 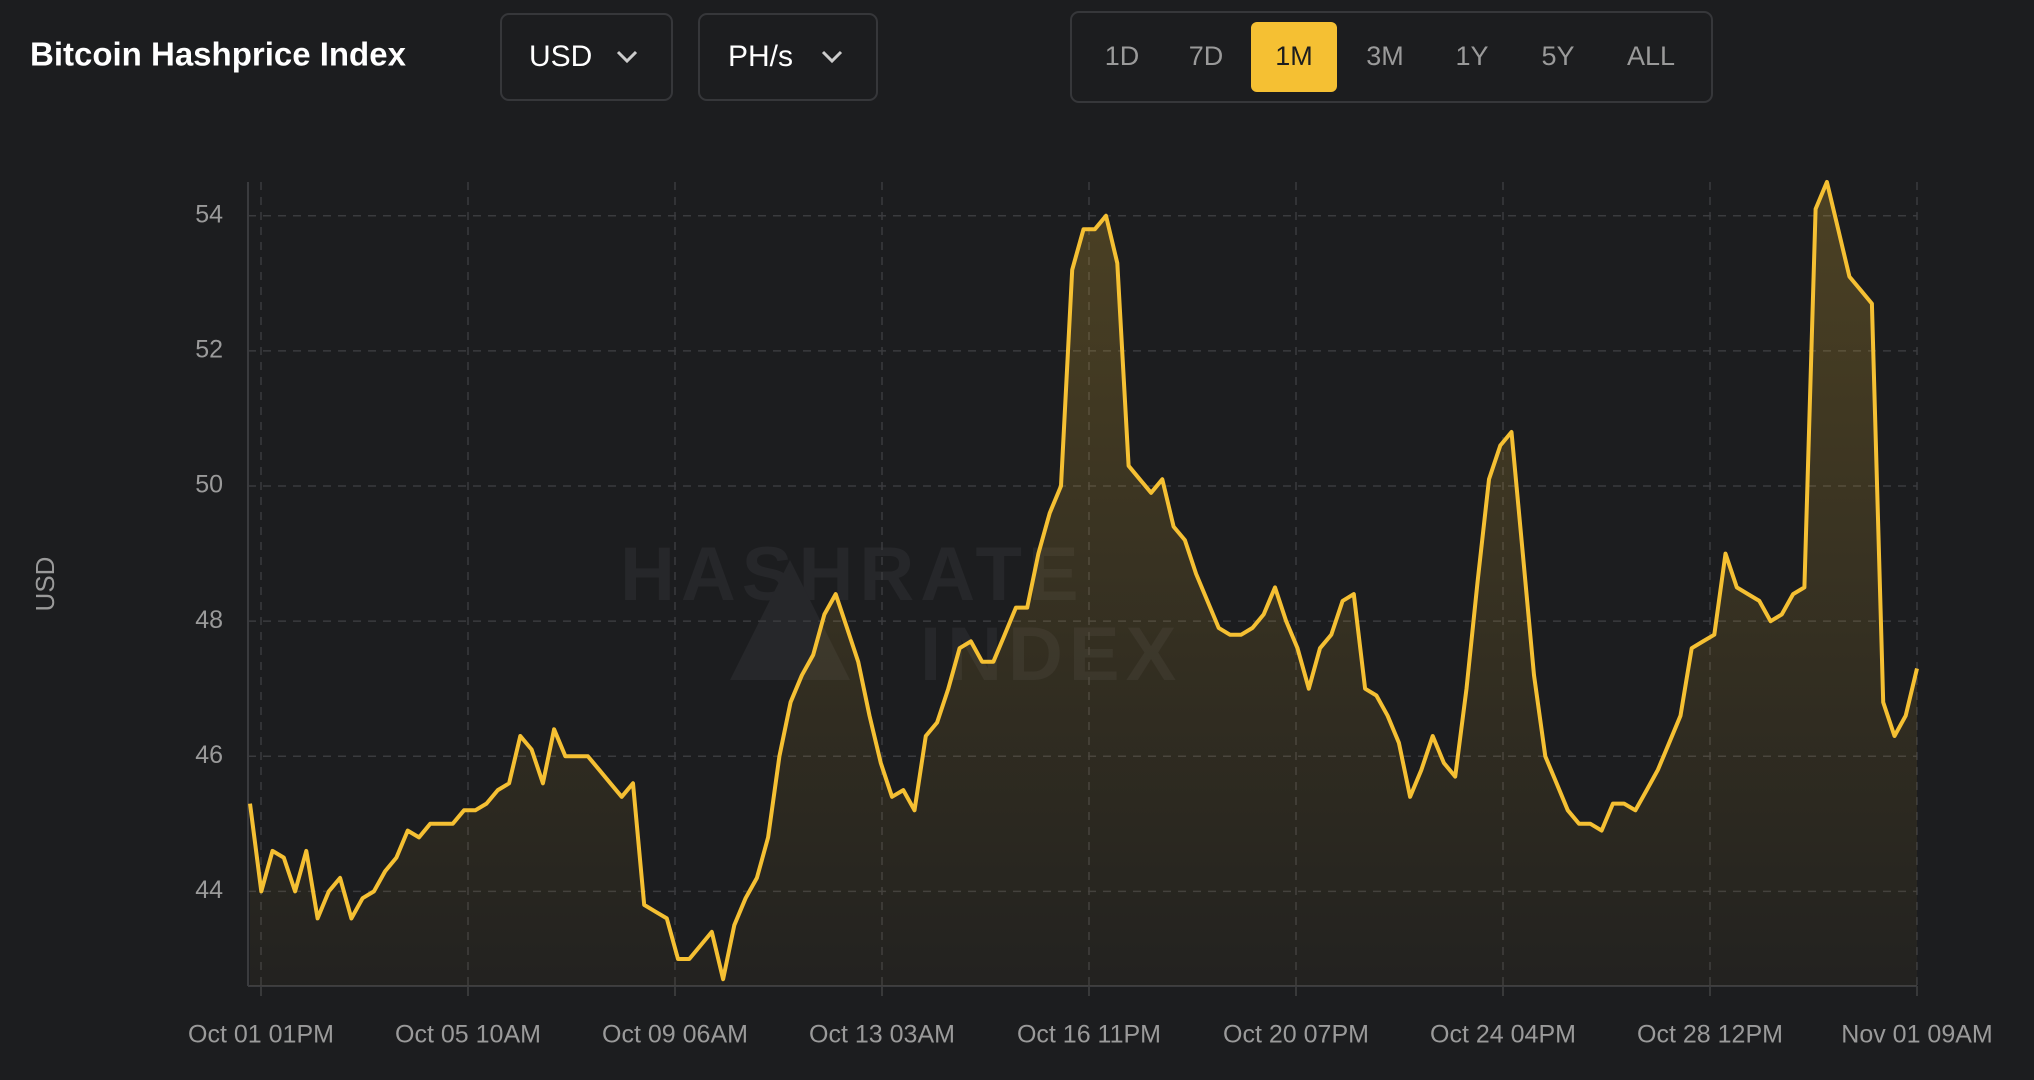 What do you see at coordinates (1296, 1035) in the screenshot?
I see `x-tick-label: Oct 20 07PM` at bounding box center [1296, 1035].